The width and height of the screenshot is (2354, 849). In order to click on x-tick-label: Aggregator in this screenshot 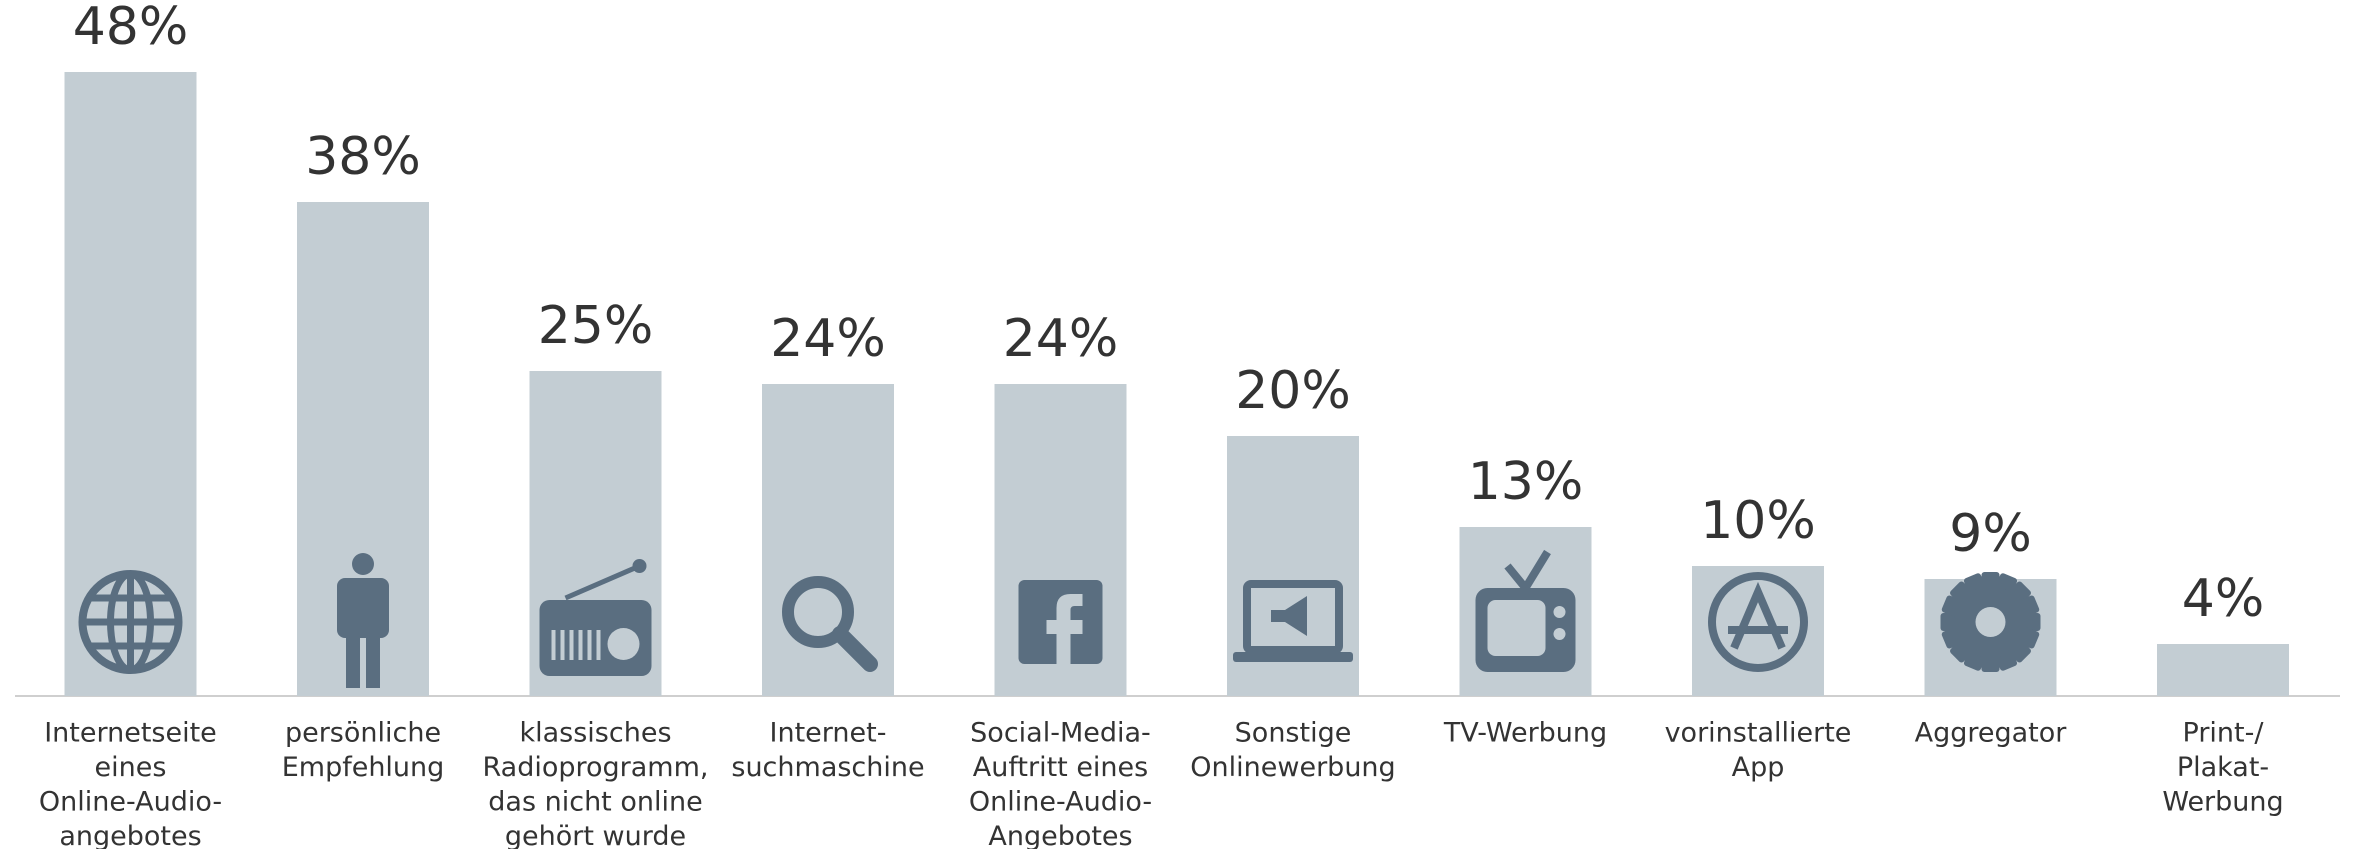, I will do `click(1991, 733)`.